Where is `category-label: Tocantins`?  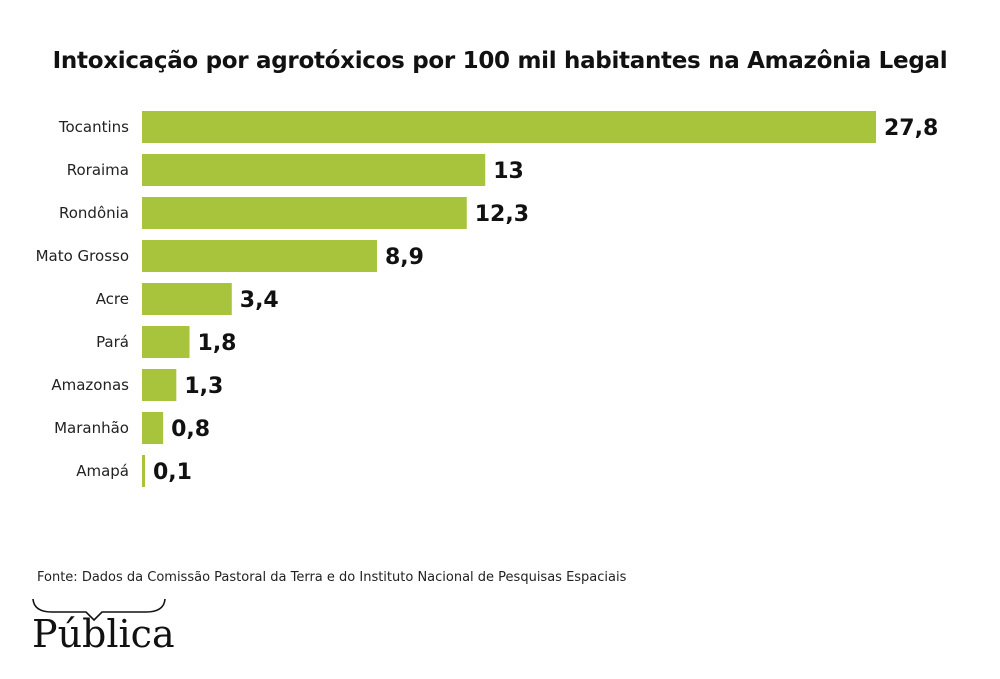
category-label: Tocantins is located at coordinates (93, 127).